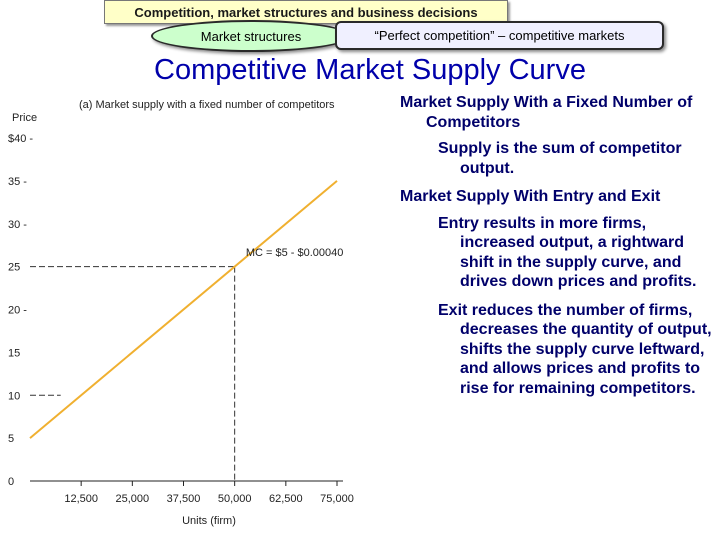 This screenshot has width=720, height=540. Describe the element at coordinates (251, 36) in the screenshot. I see `breadcrumb-section: Market structures` at that location.